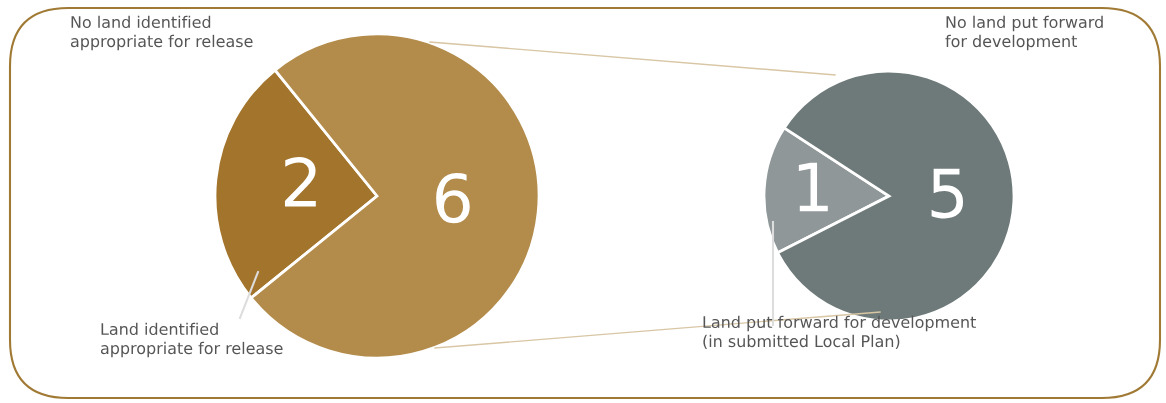 The width and height of the screenshot is (1166, 403). Describe the element at coordinates (839, 332) in the screenshot. I see `slice-label: Land put forward for development (in submitted Local Plan)` at that location.